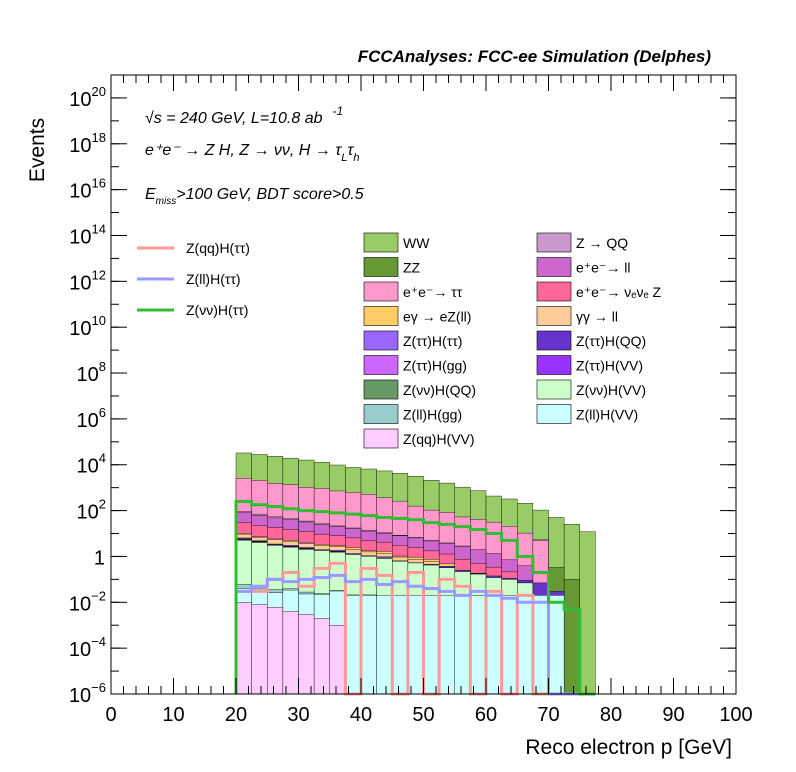 This screenshot has height=772, width=796. What do you see at coordinates (217, 310) in the screenshot?
I see `legend-line-label: Z(νν)H(ττ)` at bounding box center [217, 310].